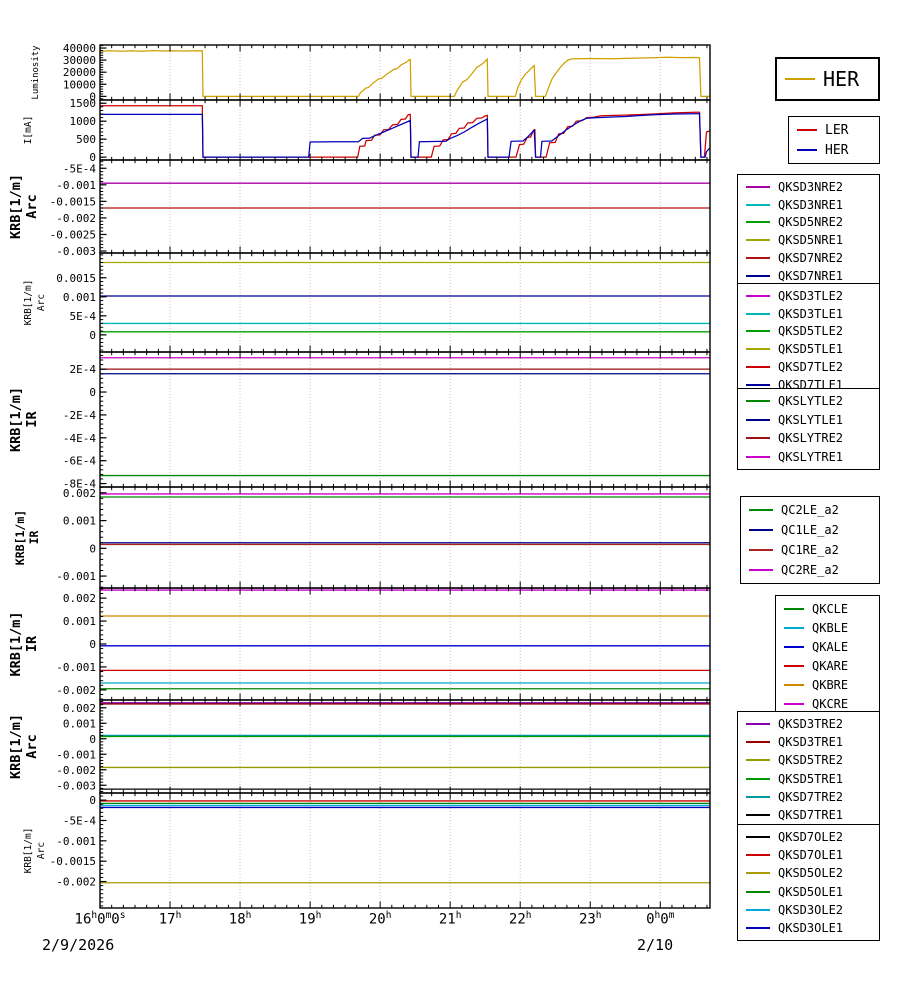 This screenshot has height=984, width=900. I want to click on legend-entry-QKSD3TLE2: QKSD3TLE2, so click(808, 296).